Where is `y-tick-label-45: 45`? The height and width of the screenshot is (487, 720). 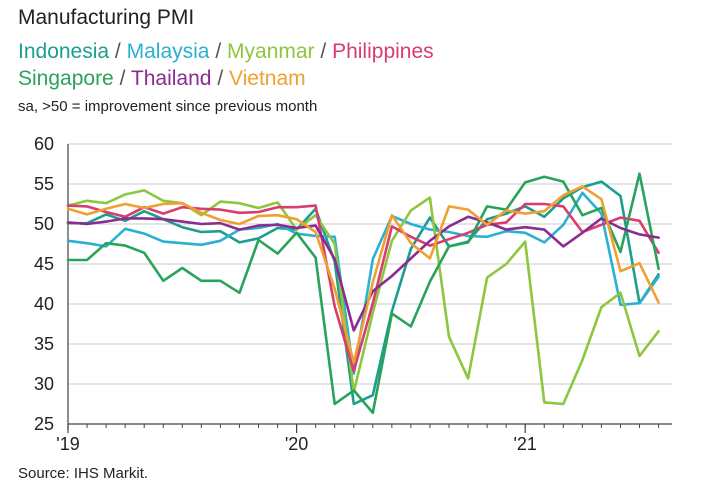 y-tick-label-45: 45 is located at coordinates (44, 264).